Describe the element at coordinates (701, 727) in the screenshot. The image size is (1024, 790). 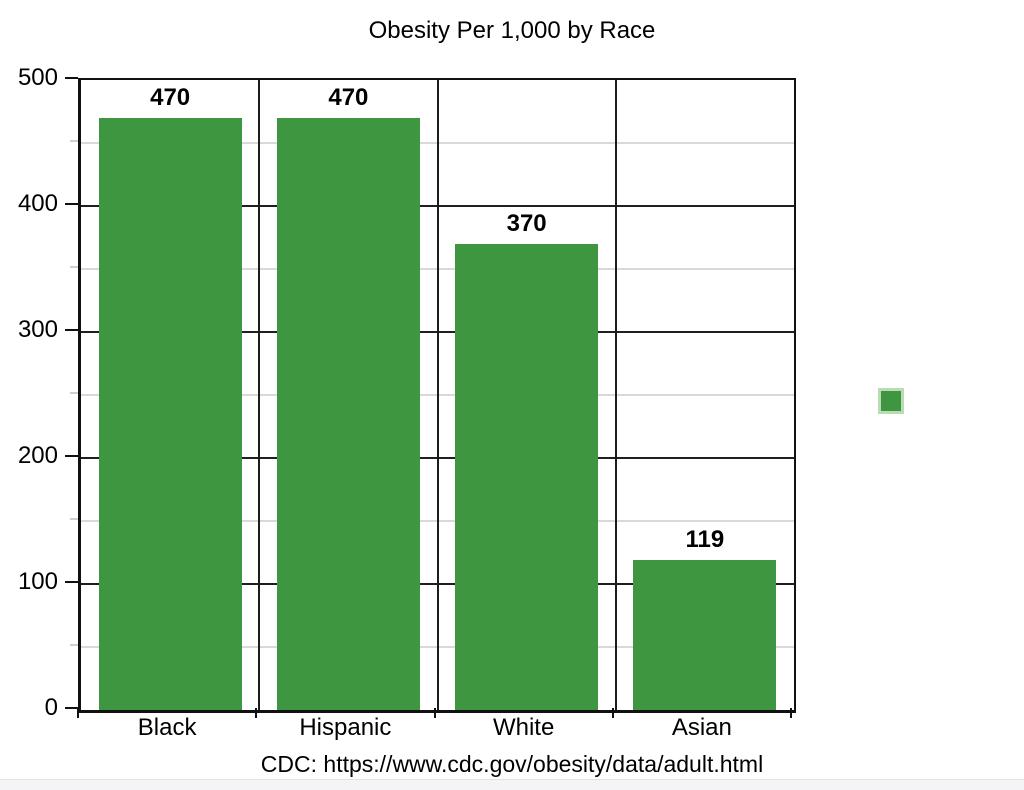
I see `x-tick-label-asian: Asian` at that location.